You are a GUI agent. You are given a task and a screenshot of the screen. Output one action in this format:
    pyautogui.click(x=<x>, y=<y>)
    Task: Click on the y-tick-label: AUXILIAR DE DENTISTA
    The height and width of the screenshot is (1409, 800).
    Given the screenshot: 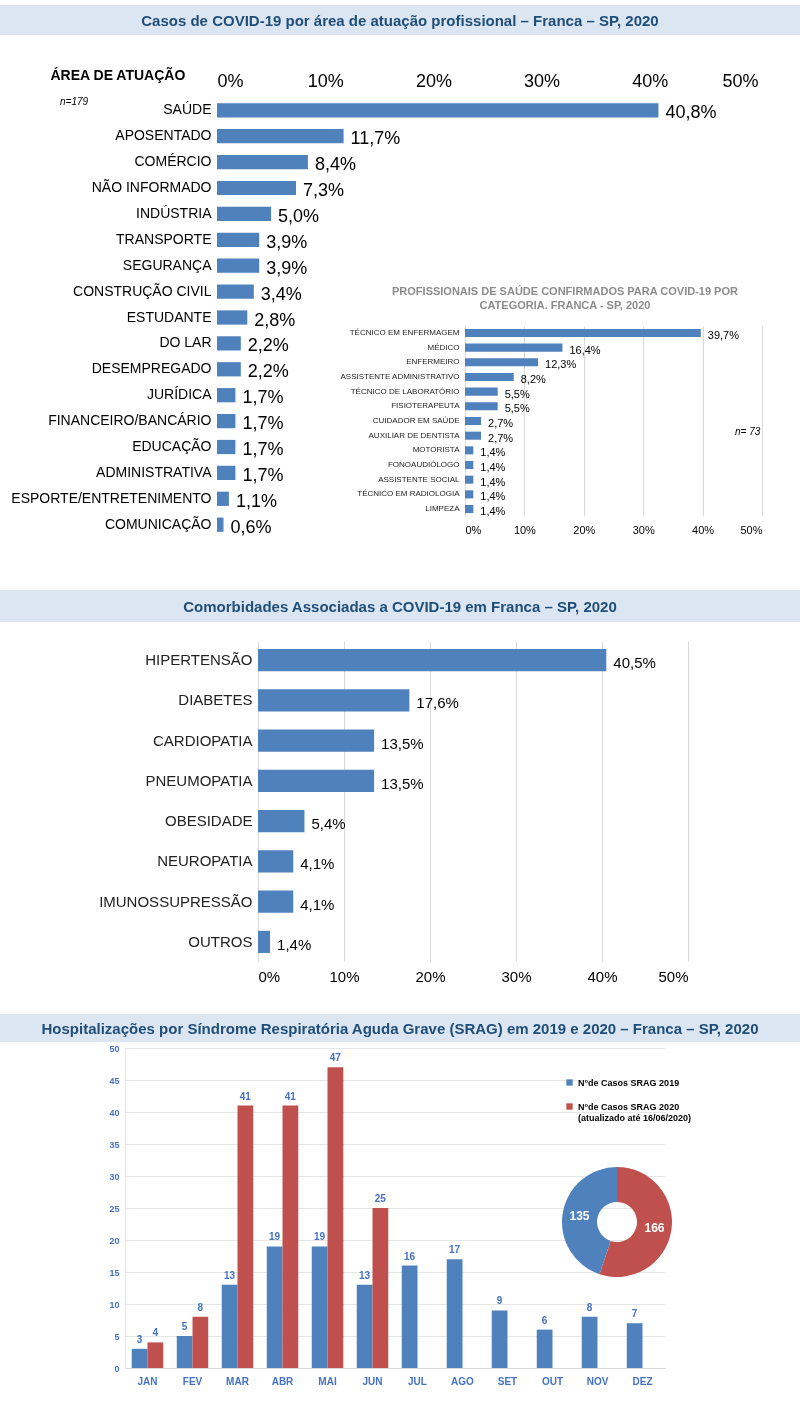 What is the action you would take?
    pyautogui.click(x=414, y=435)
    